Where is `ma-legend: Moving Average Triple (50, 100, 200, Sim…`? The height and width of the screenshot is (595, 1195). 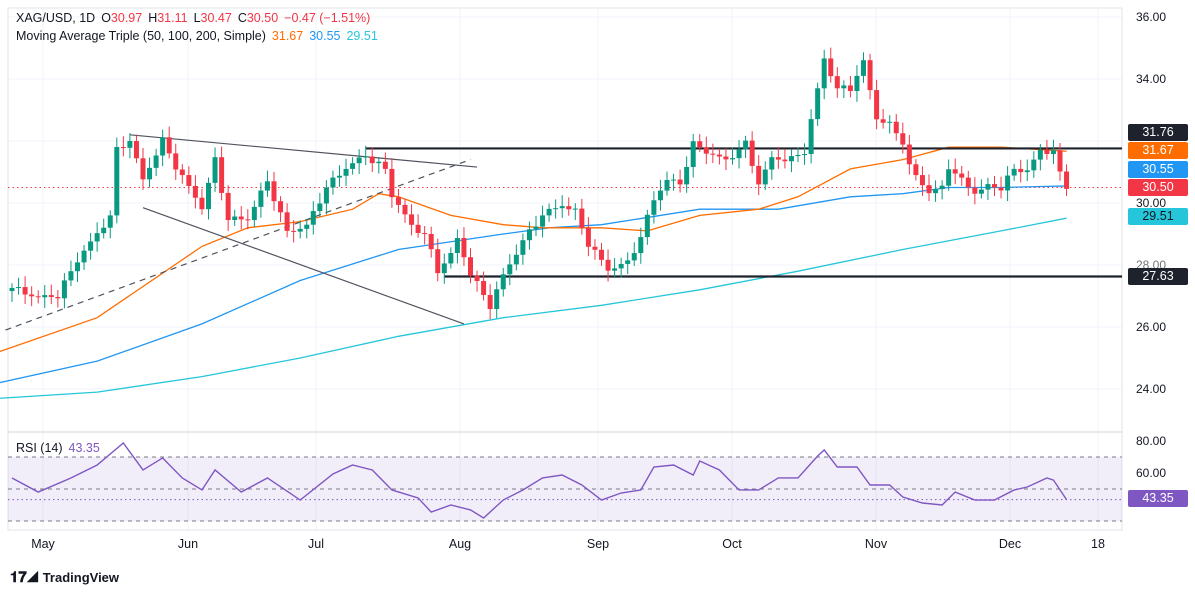
ma-legend: Moving Average Triple (50, 100, 200, Sim… is located at coordinates (200, 36).